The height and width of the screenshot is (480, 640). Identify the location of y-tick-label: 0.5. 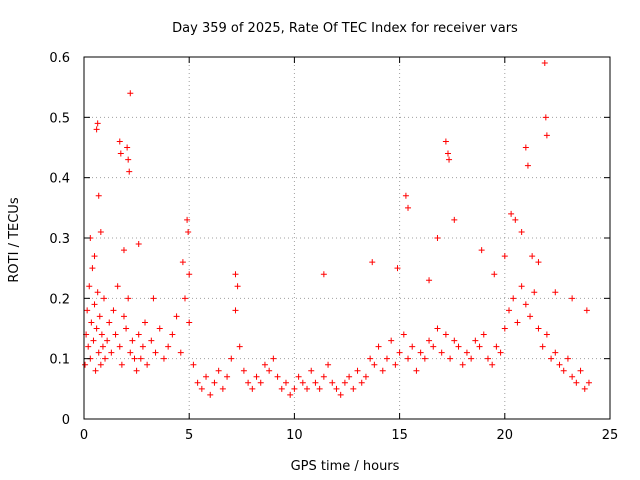
(59, 118).